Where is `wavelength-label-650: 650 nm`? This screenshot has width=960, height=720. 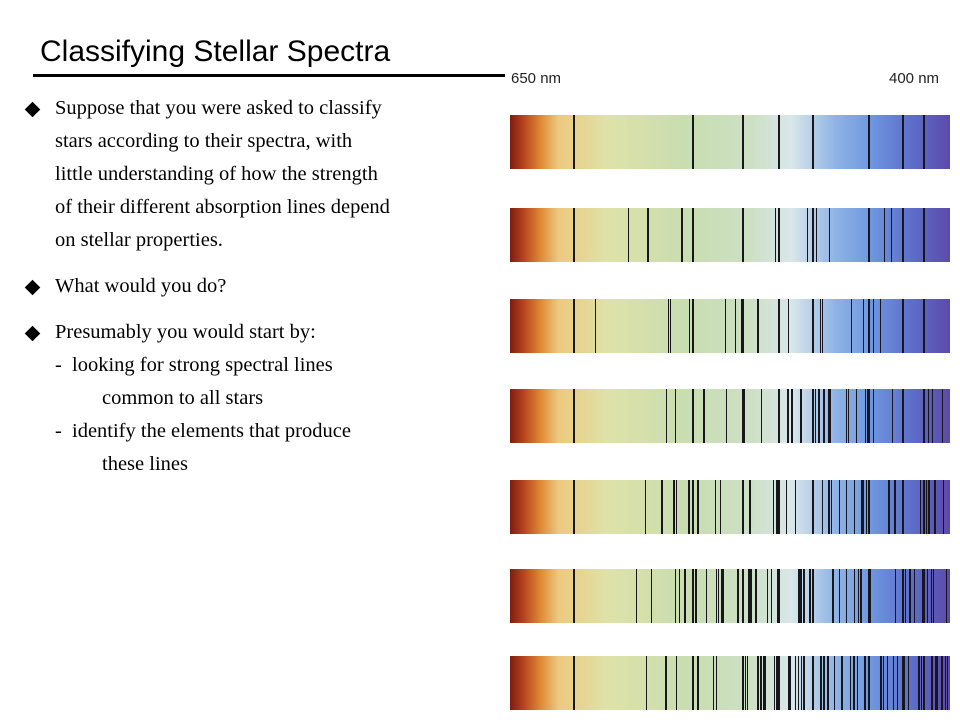
wavelength-label-650: 650 nm is located at coordinates (536, 78).